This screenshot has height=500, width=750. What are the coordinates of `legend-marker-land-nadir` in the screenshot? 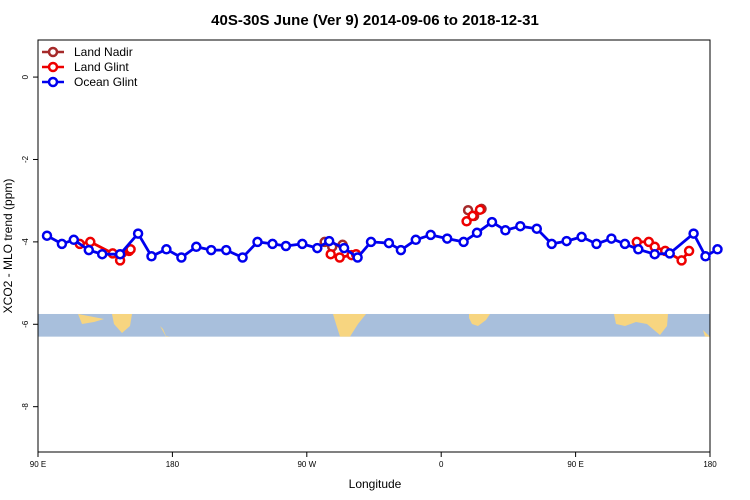 It's located at (53, 52).